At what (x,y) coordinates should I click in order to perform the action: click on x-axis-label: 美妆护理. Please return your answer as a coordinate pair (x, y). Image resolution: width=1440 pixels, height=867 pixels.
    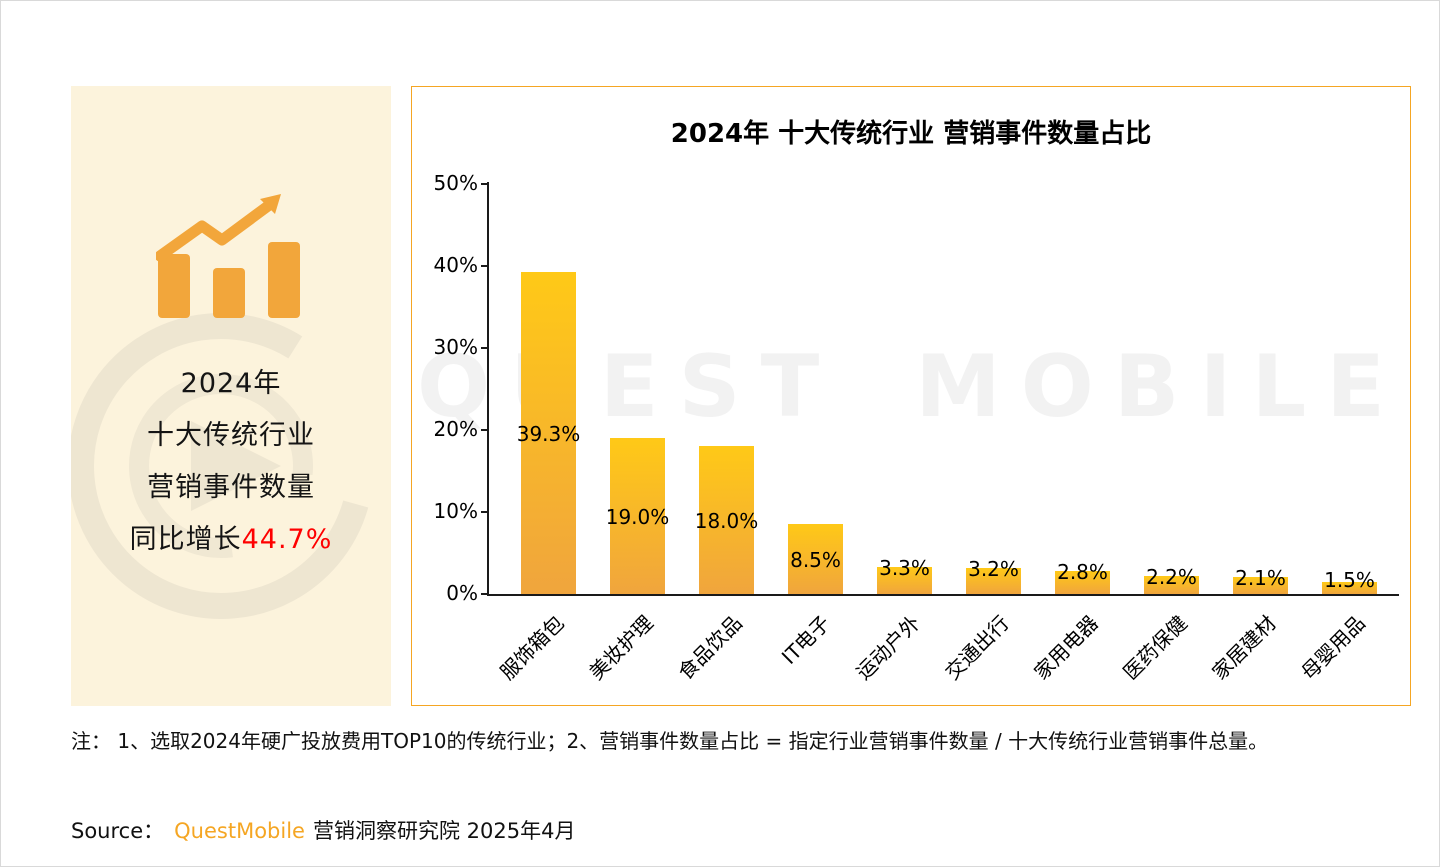
    Looking at the image, I should click on (620, 647).